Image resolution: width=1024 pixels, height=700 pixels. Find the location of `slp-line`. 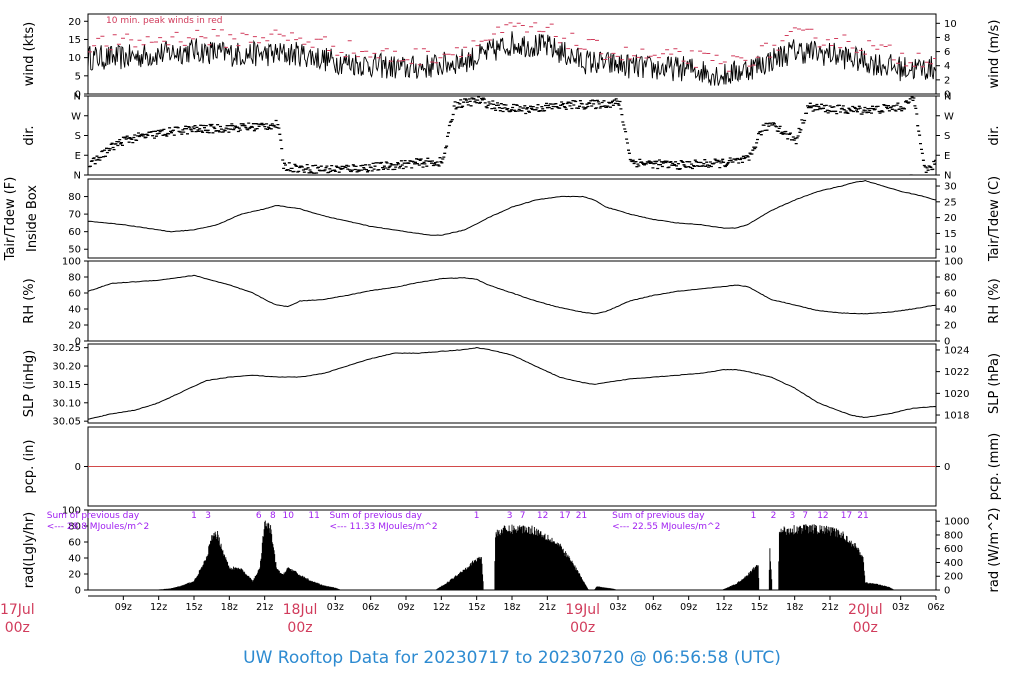

slp-line is located at coordinates (512, 383).